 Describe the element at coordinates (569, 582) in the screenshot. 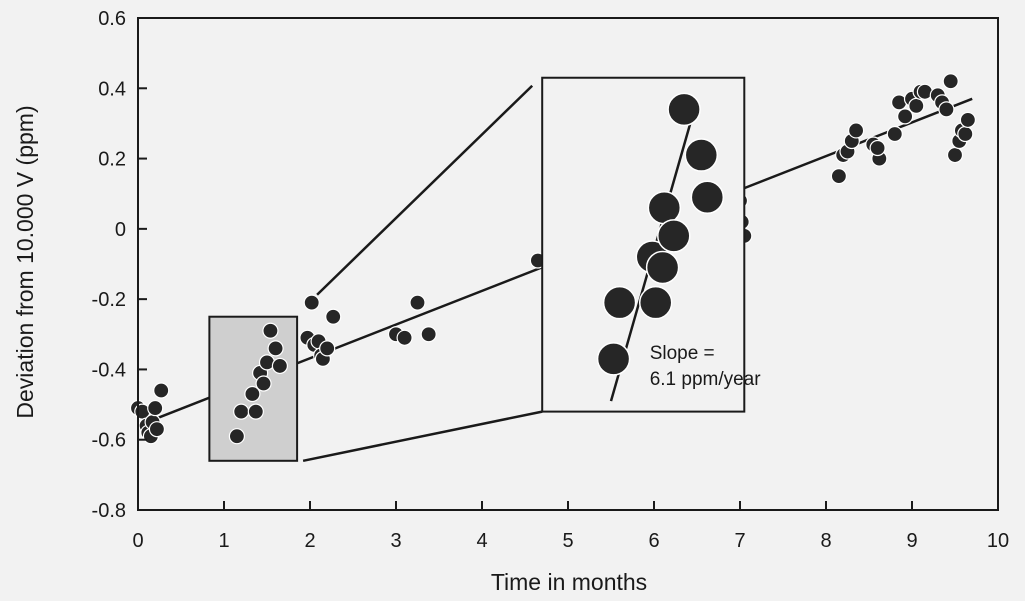

I see `x-axis-title: Time in months` at that location.